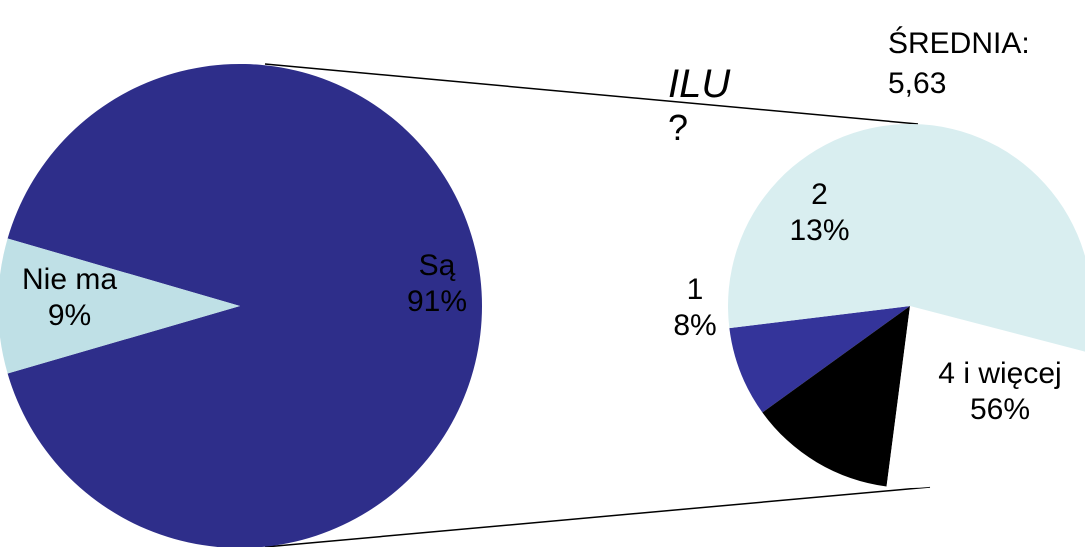  I want to click on slice-label-4-i-wiecej: 4 i więcej 56%, so click(1000, 391).